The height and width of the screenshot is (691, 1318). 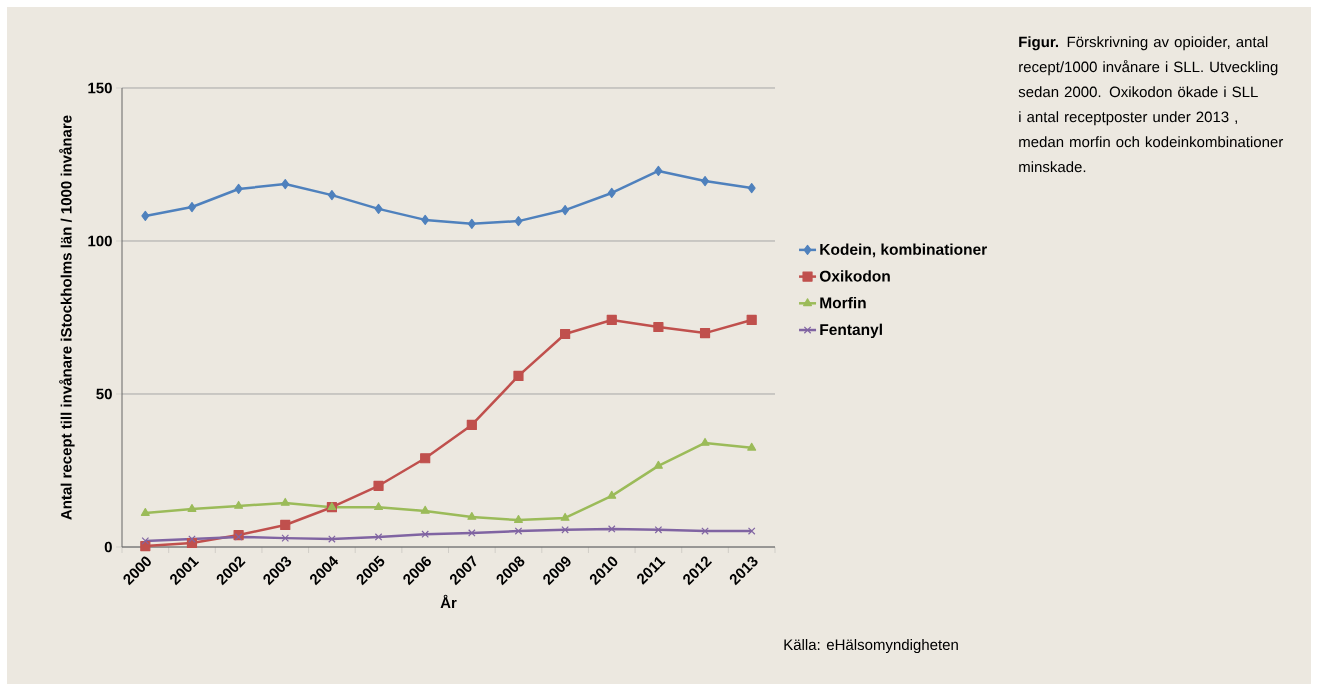 I want to click on text: Figur. Förskrivning av opioider, antal recept/1000 invånare i SLL. Utveckling sedan 2000. Oxikodon ökade i SLL i antal receptposter under 2013 , medan morfin och kodeinkombinationer minskade., so click(x=1151, y=104).